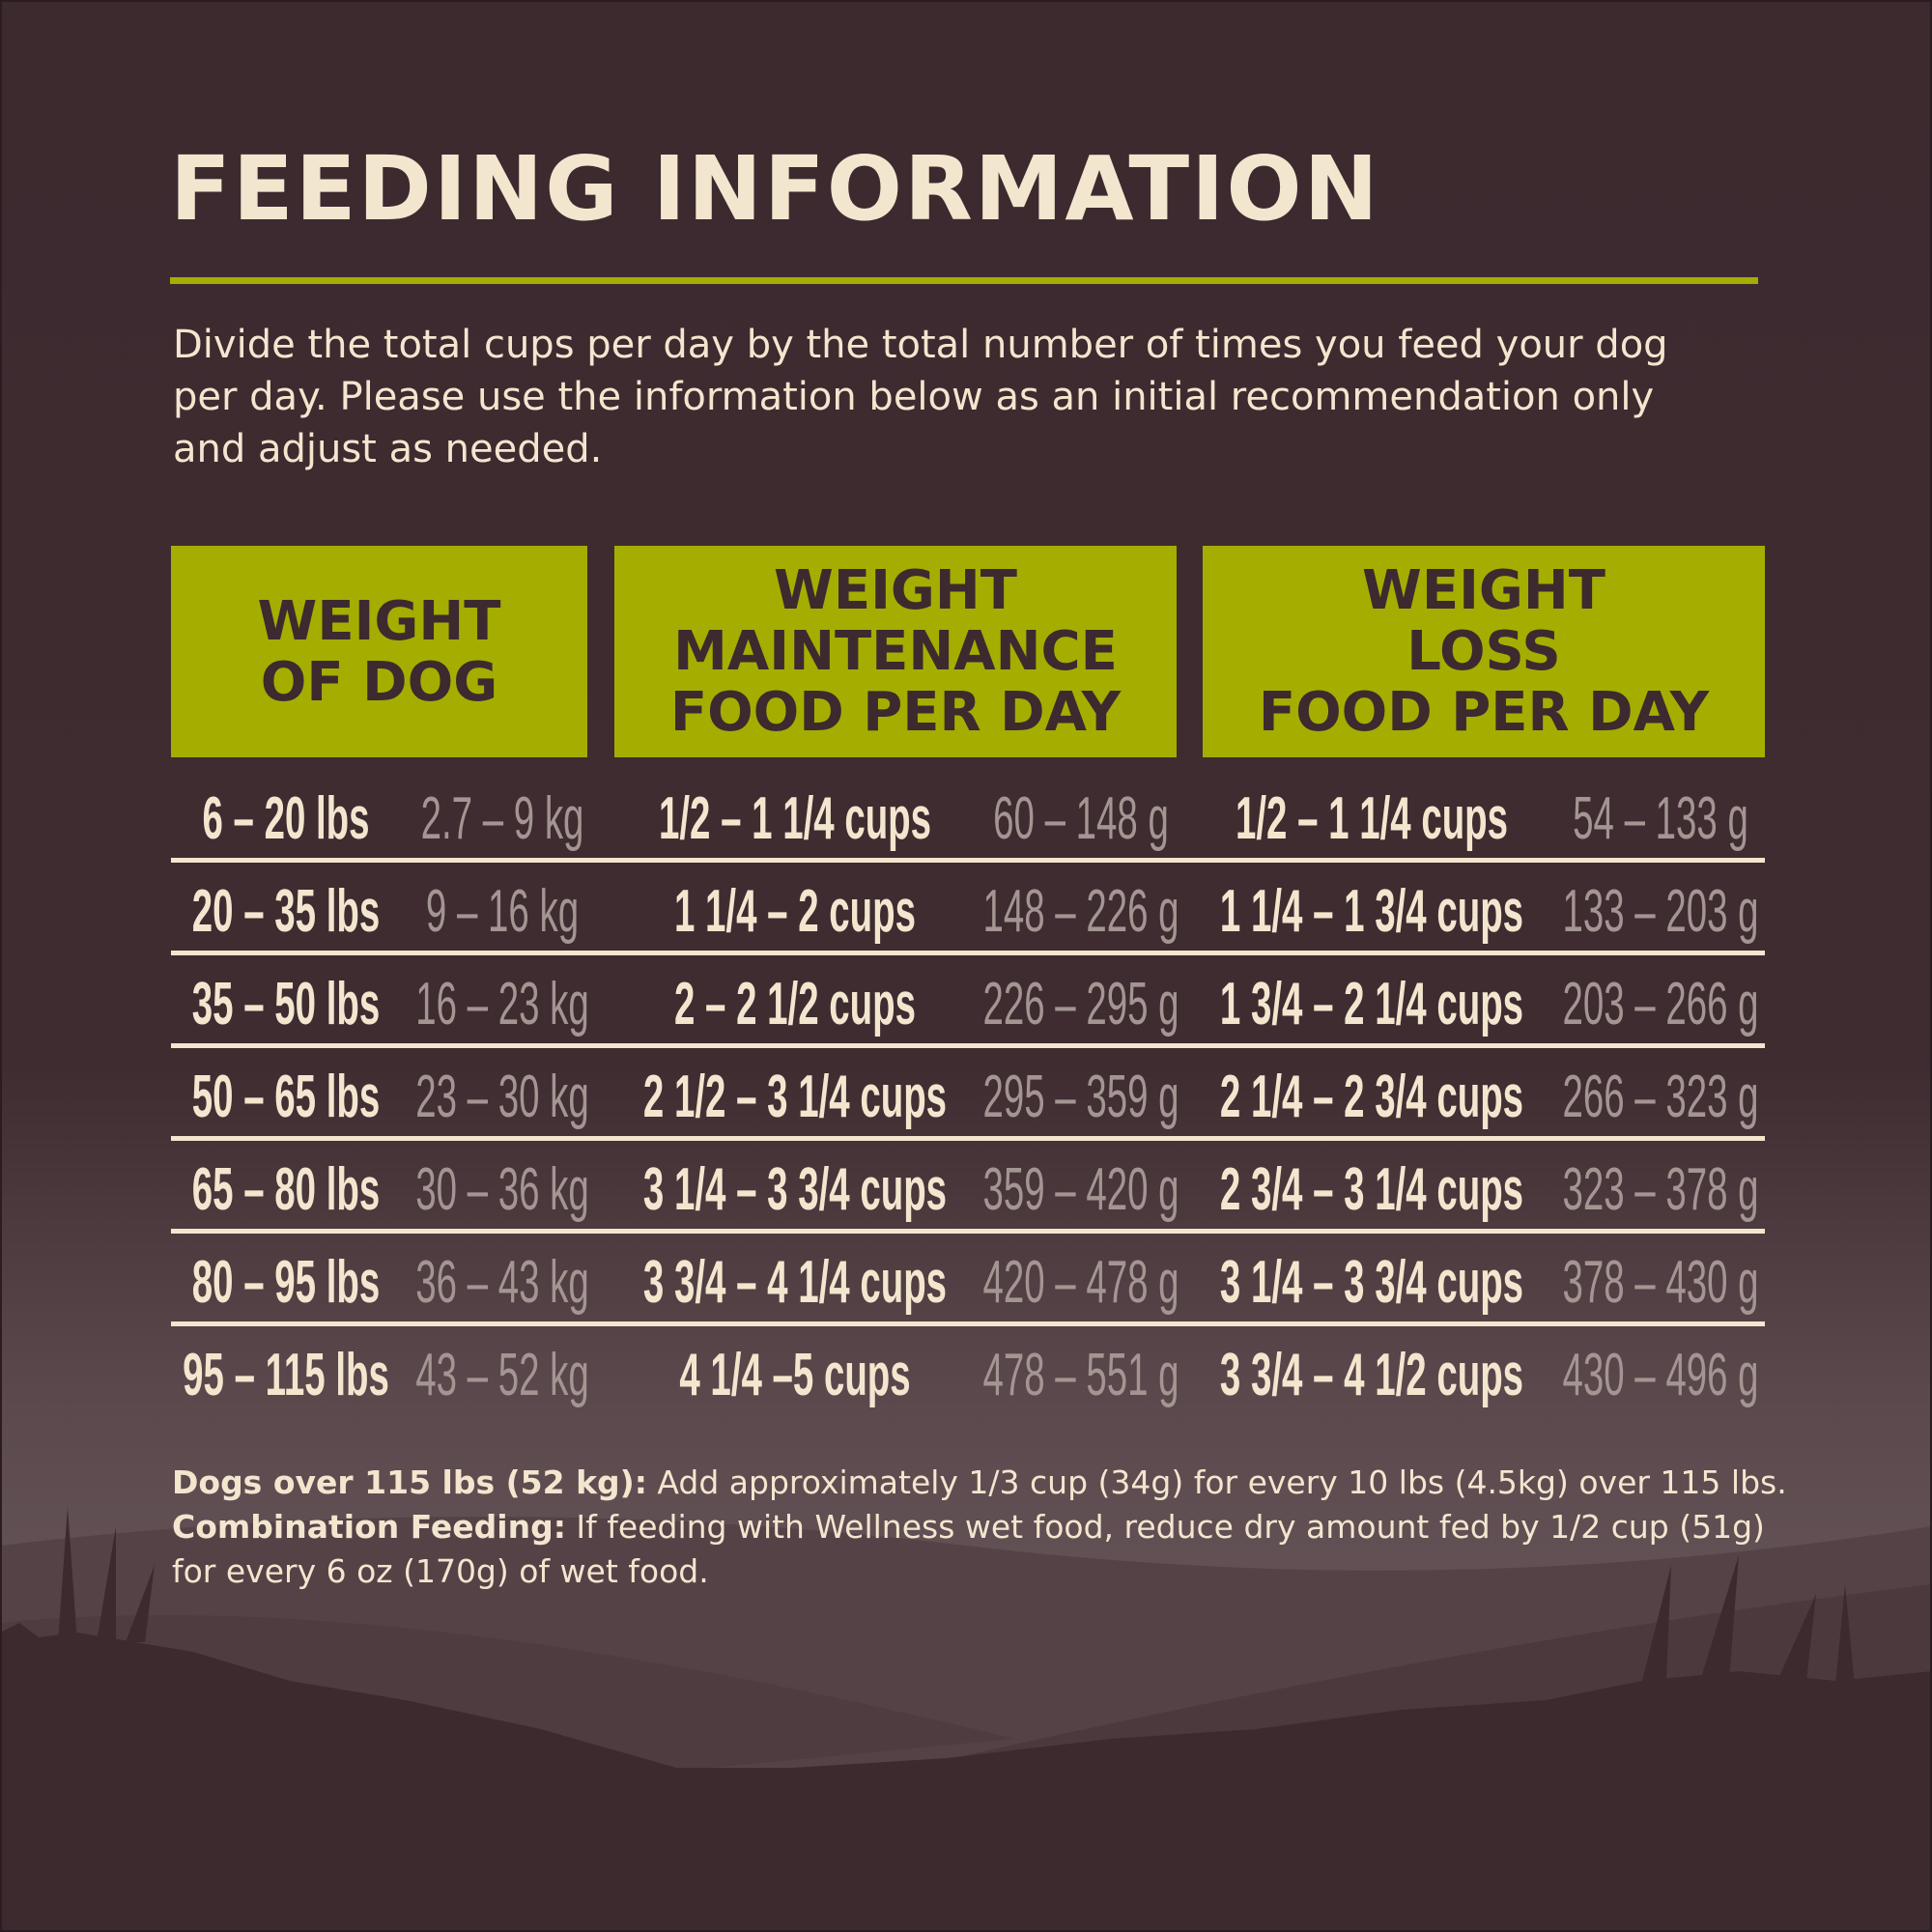  Describe the element at coordinates (1371, 1375) in the screenshot. I see `cell-loss-cups: 3 3/4 – 4 1/2 cups` at that location.